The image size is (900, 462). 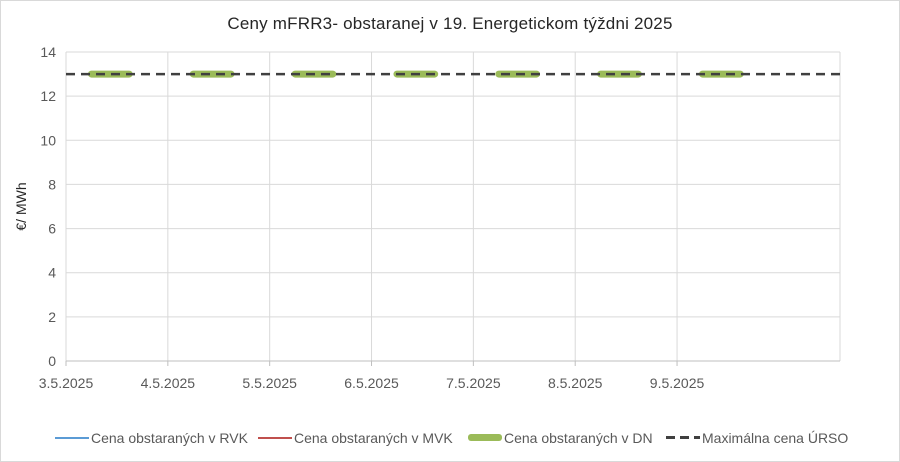 What do you see at coordinates (373, 438) in the screenshot?
I see `legend-label-mvk: Cena obstaraných v MVK` at bounding box center [373, 438].